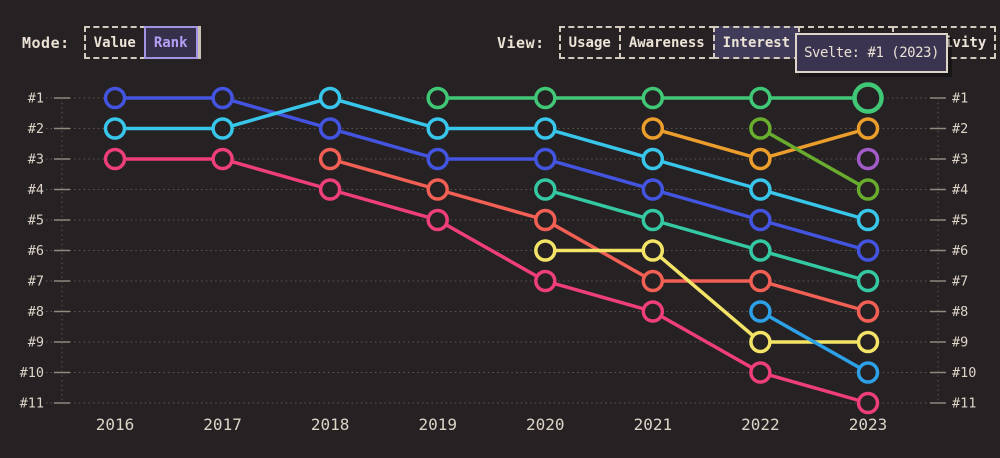  What do you see at coordinates (960, 160) in the screenshot?
I see `rank-label-right: #3` at bounding box center [960, 160].